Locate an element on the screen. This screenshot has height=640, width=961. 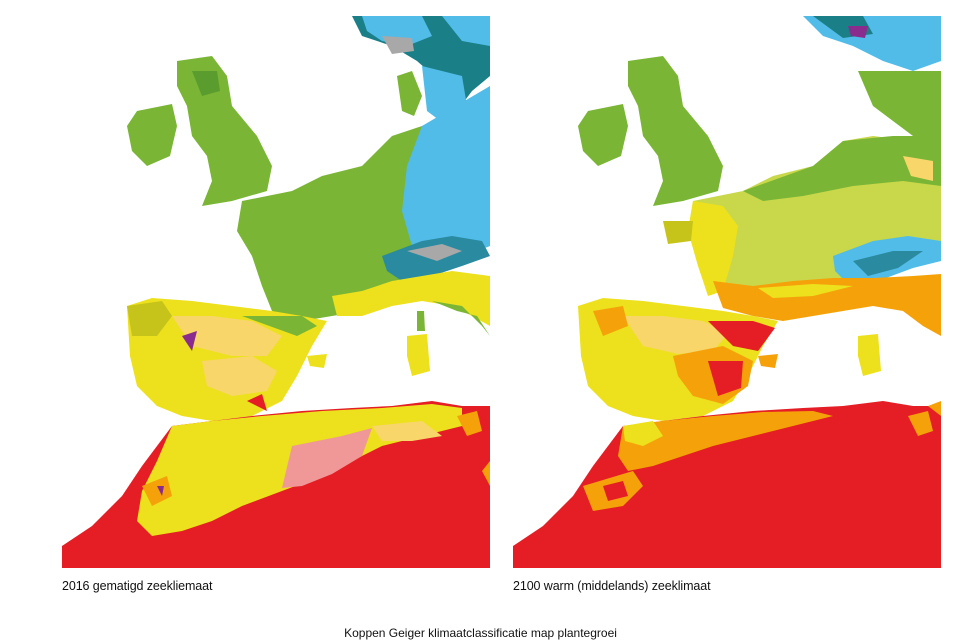
map-2016-caption: 2016 gematigd zeekliemaat is located at coordinates (137, 586).